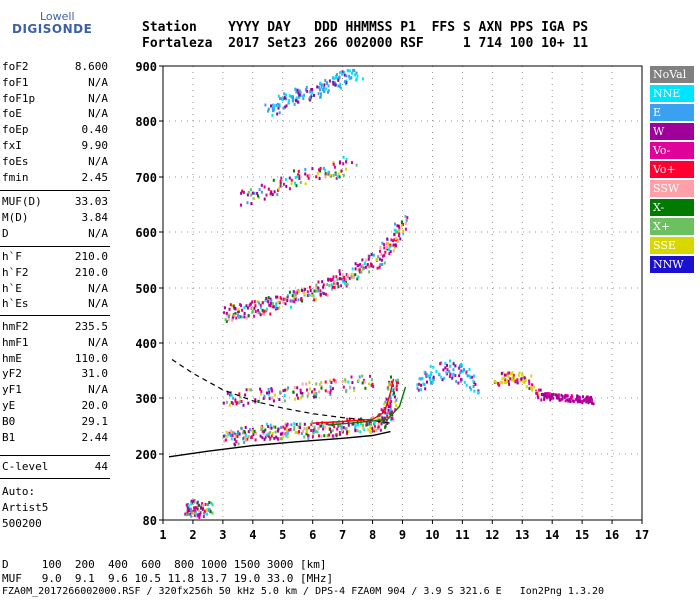  I want to click on param-row-fxi: fxI 9.90, so click(55, 146).